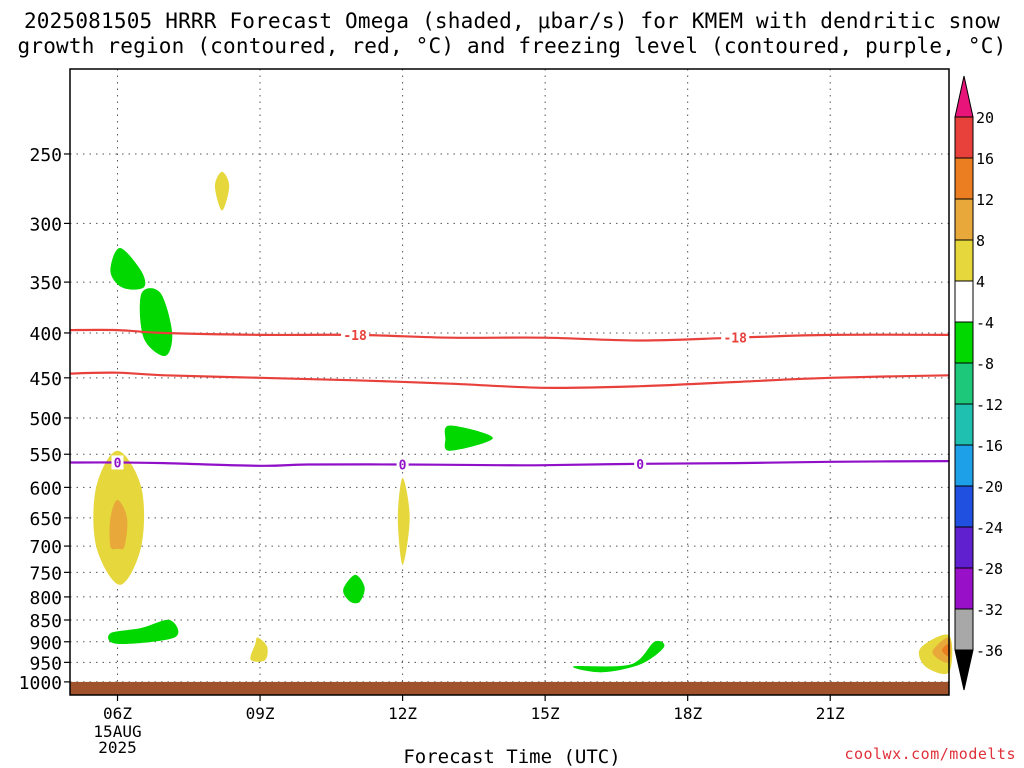  What do you see at coordinates (260, 713) in the screenshot?
I see `x-tick-label: 09Z` at bounding box center [260, 713].